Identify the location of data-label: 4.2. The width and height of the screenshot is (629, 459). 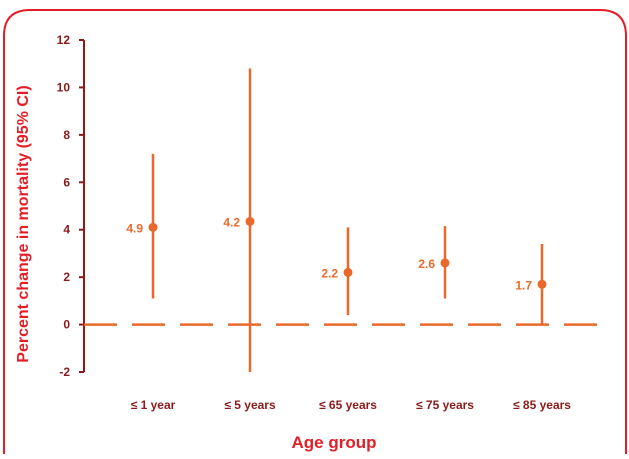
(231, 222).